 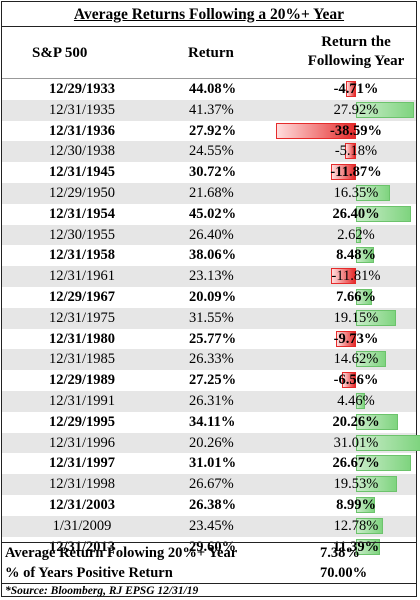 I want to click on row-date: 12/29/1989, so click(x=82, y=380).